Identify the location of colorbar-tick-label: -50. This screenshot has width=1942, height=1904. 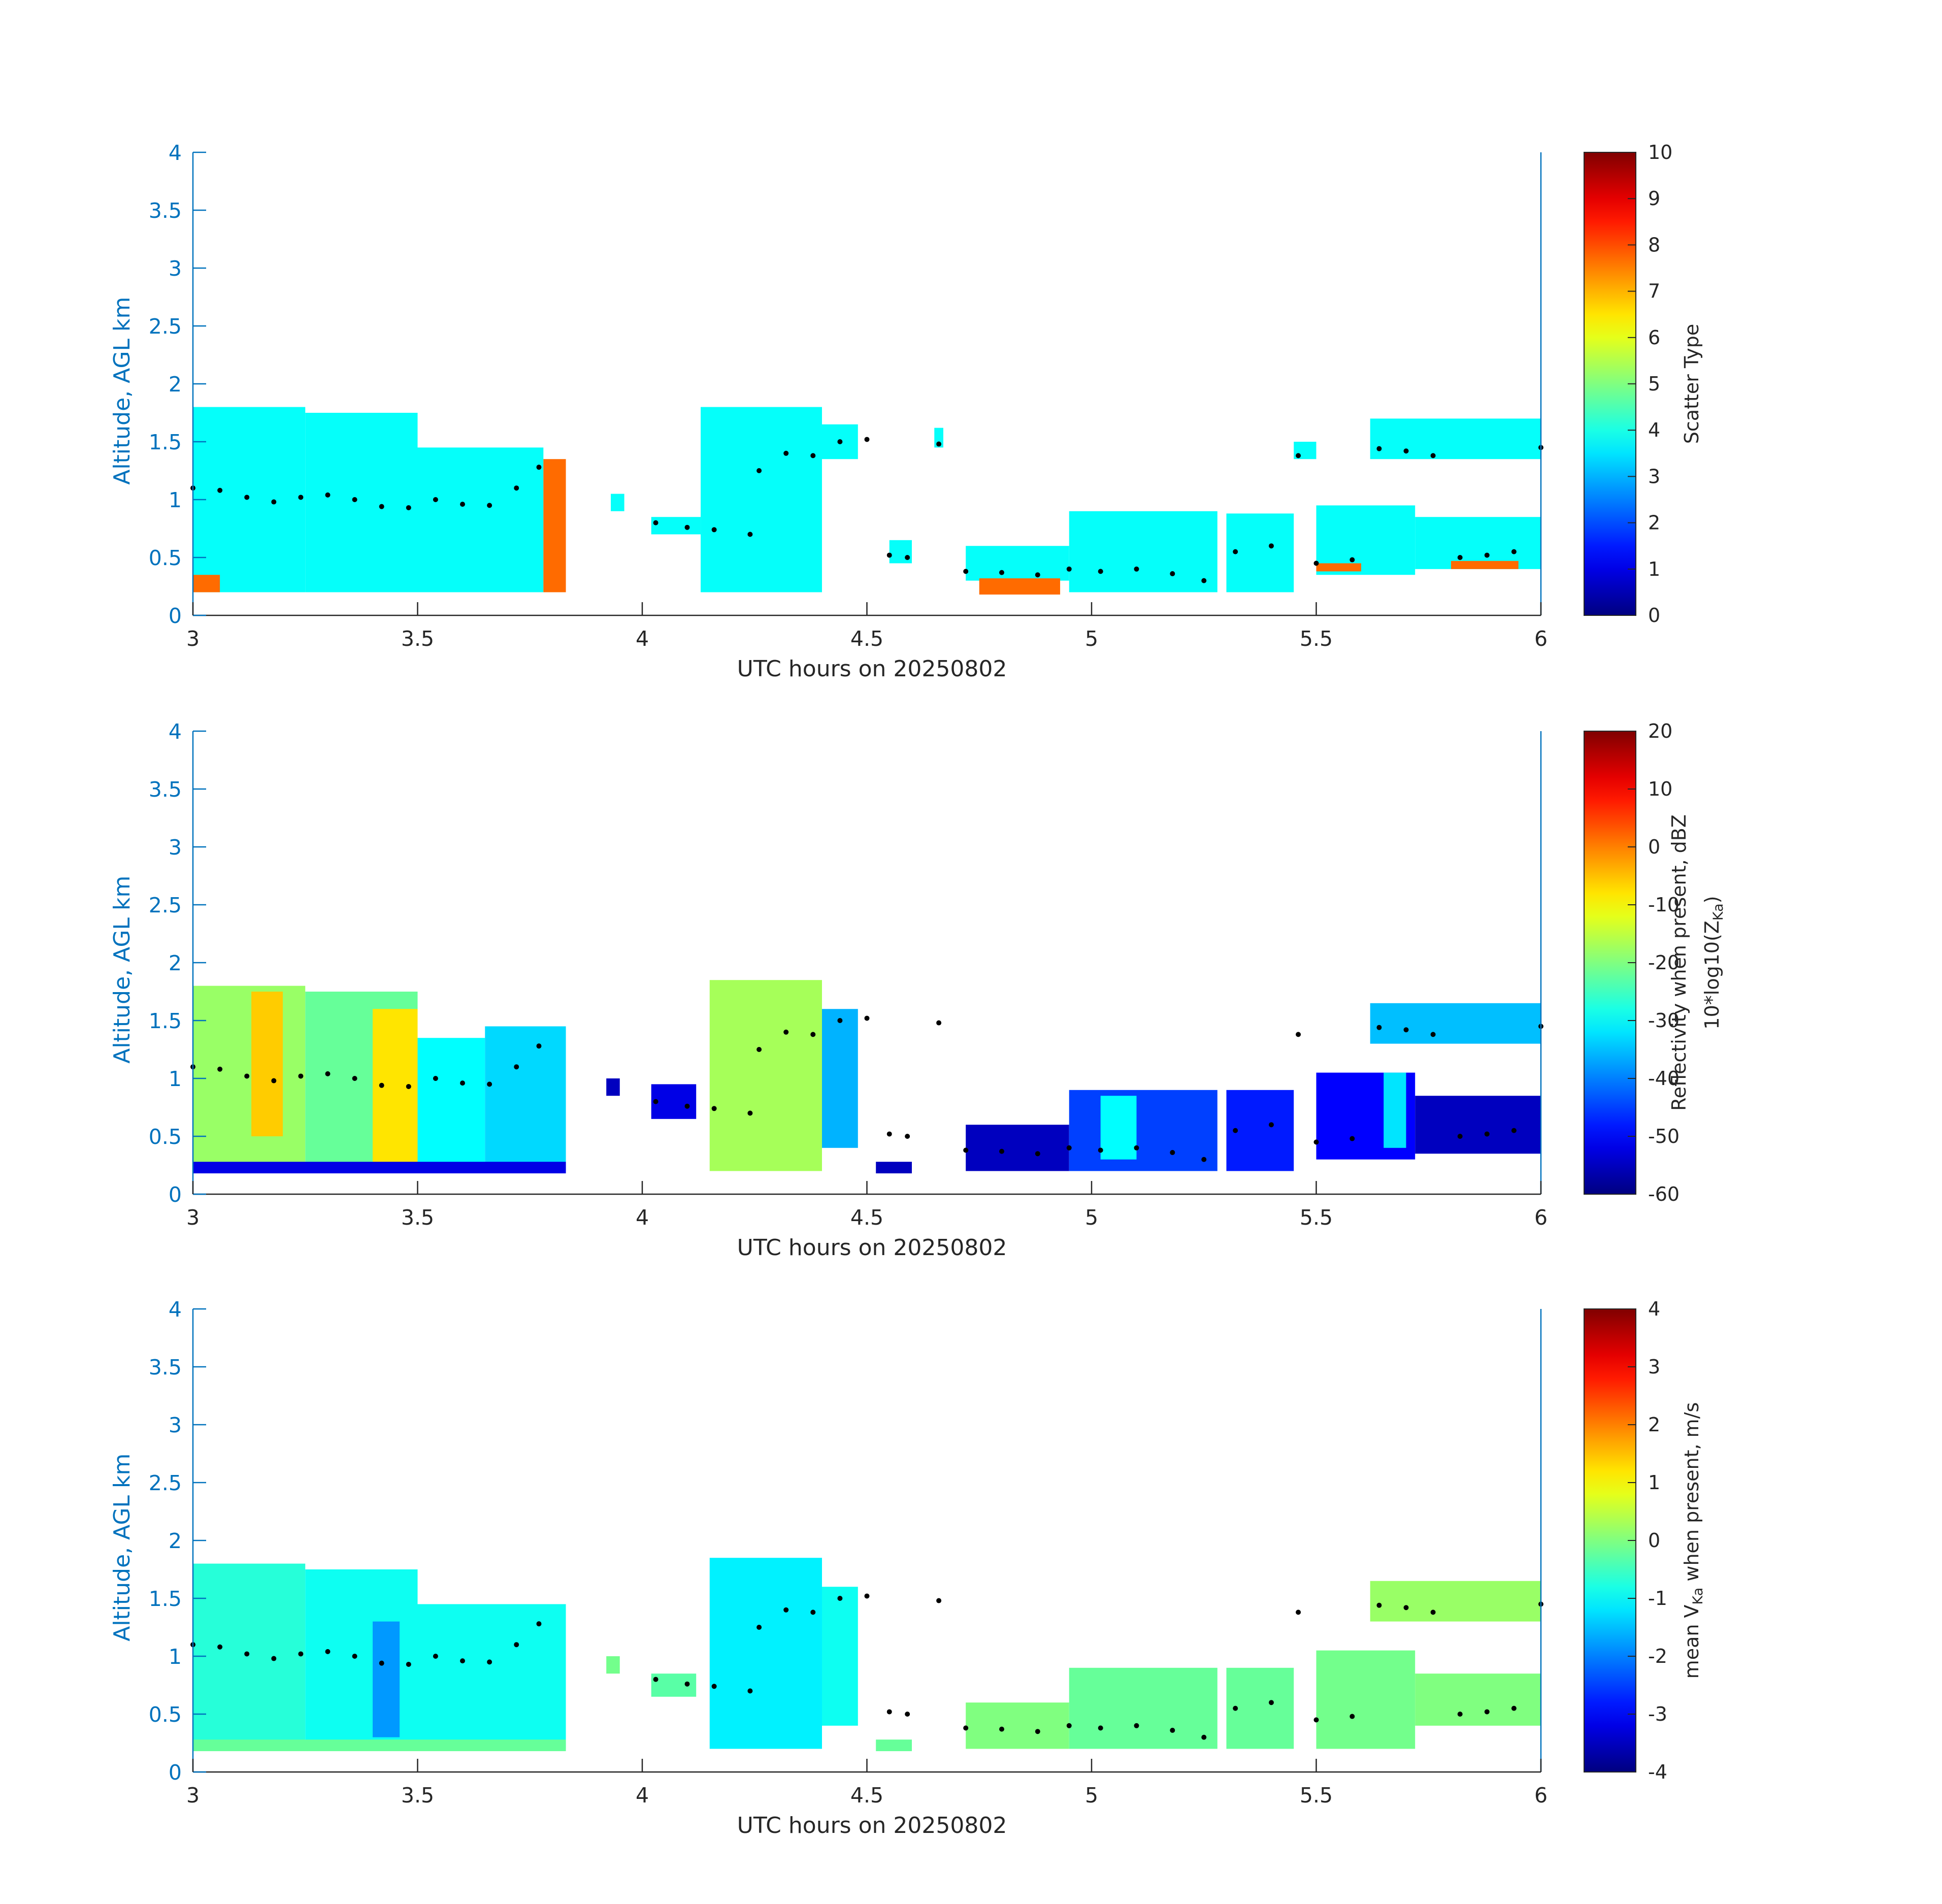
(1664, 1136).